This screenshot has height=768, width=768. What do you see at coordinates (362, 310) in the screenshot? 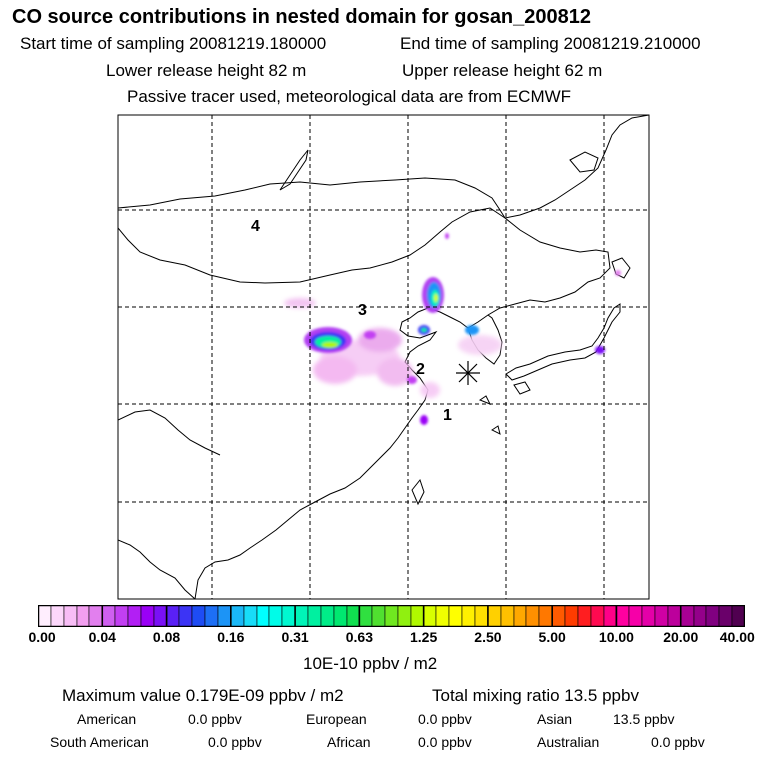
I see `region-label-3: 3` at bounding box center [362, 310].